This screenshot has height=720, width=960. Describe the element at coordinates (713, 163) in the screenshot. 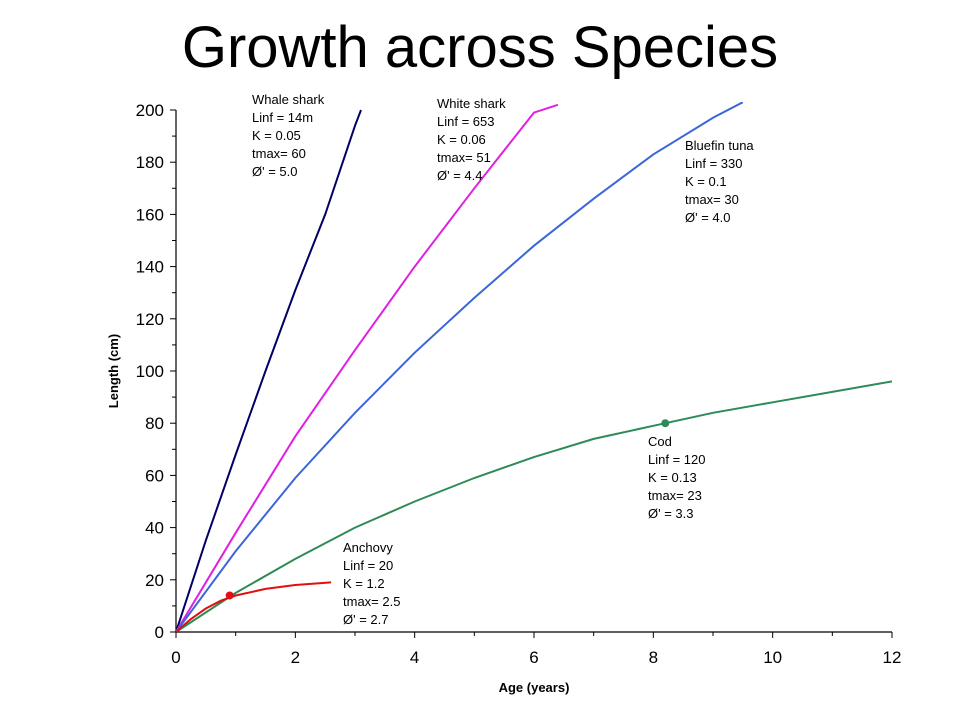

I see `bluefin-tuna-annotation-line: Linf = 330` at that location.